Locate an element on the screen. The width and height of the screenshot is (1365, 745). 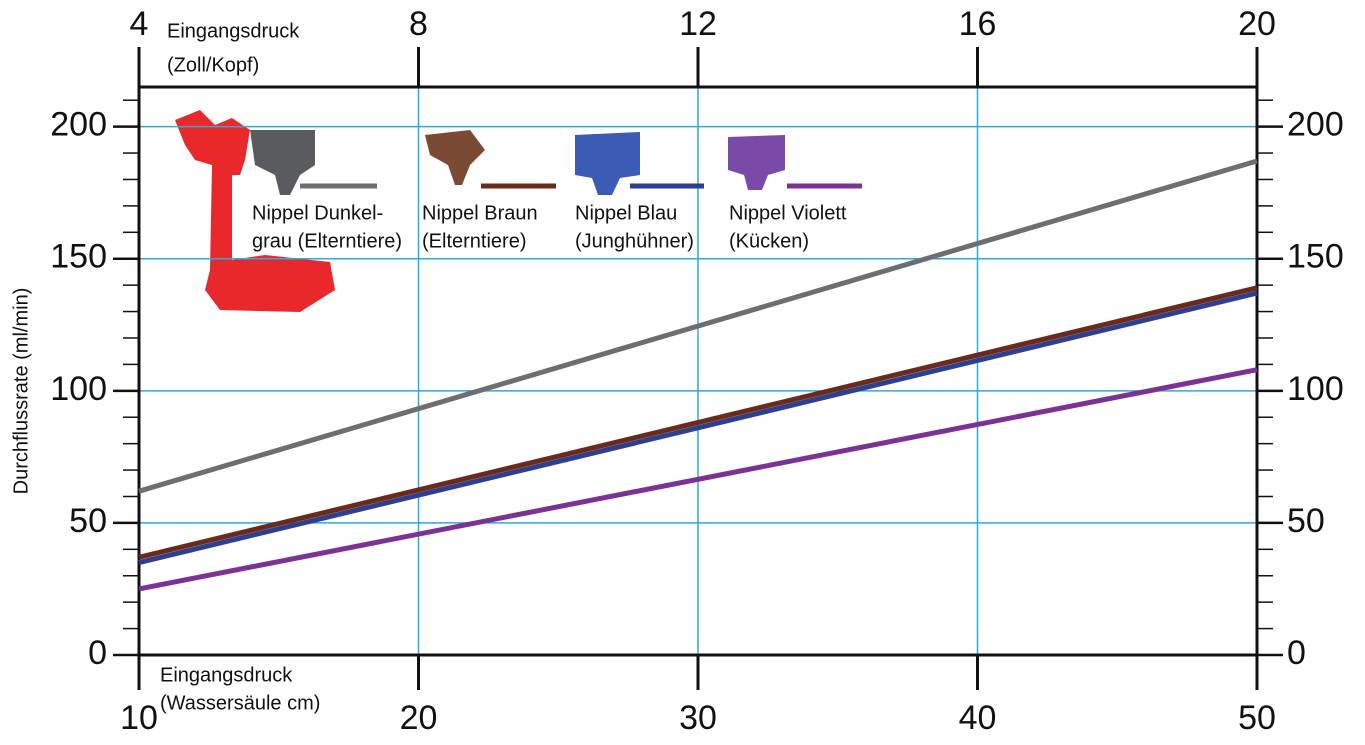
x2-axis-label: Eingangsdruck is located at coordinates (233, 31).